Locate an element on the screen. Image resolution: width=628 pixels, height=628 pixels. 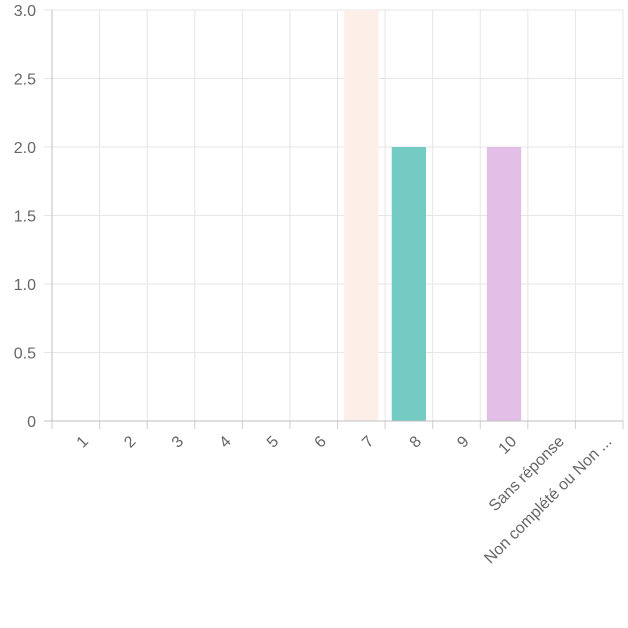
y-axis-tick-labels: 0 0.5 1.0 1.5 2.0 2.5 3.0 is located at coordinates (25, 217).